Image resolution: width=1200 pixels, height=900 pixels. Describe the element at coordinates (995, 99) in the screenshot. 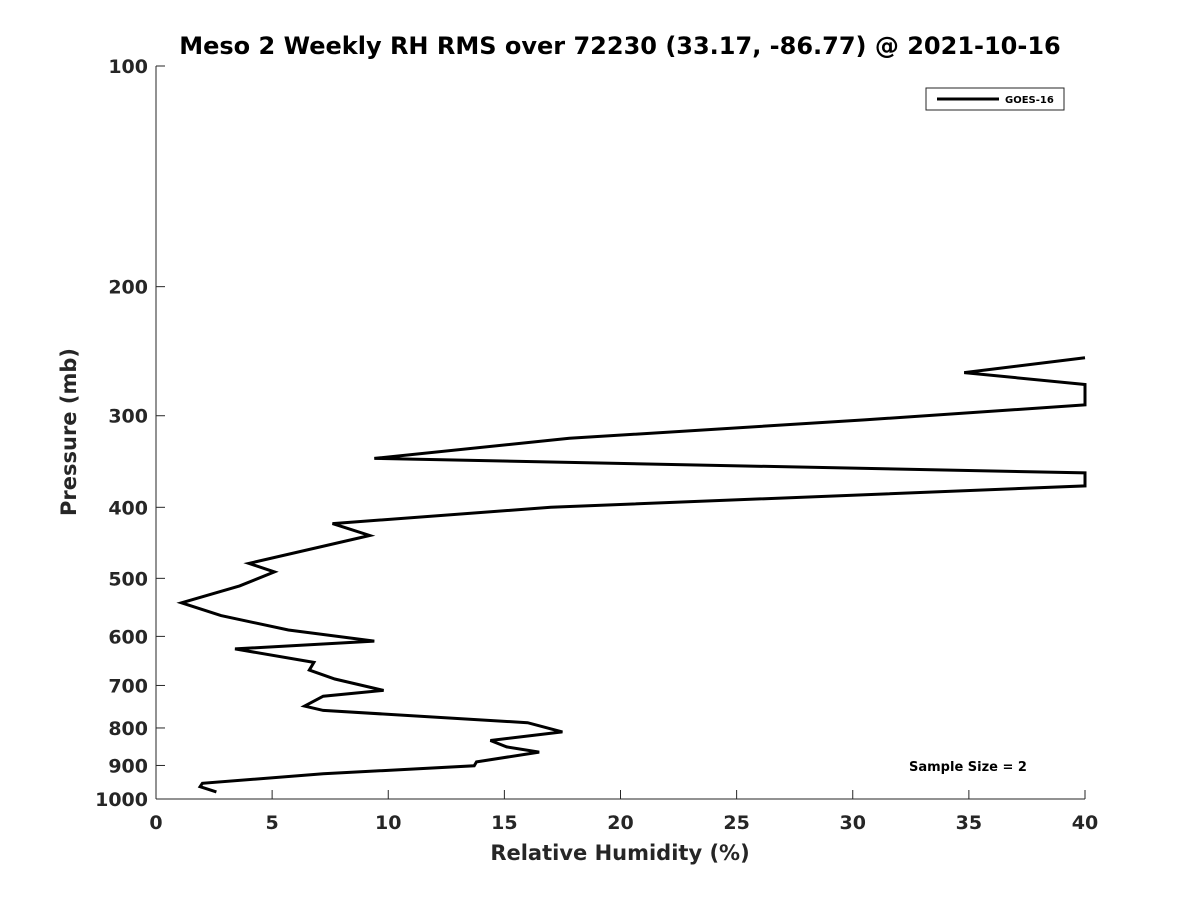

I see `legend: GOES-16` at that location.